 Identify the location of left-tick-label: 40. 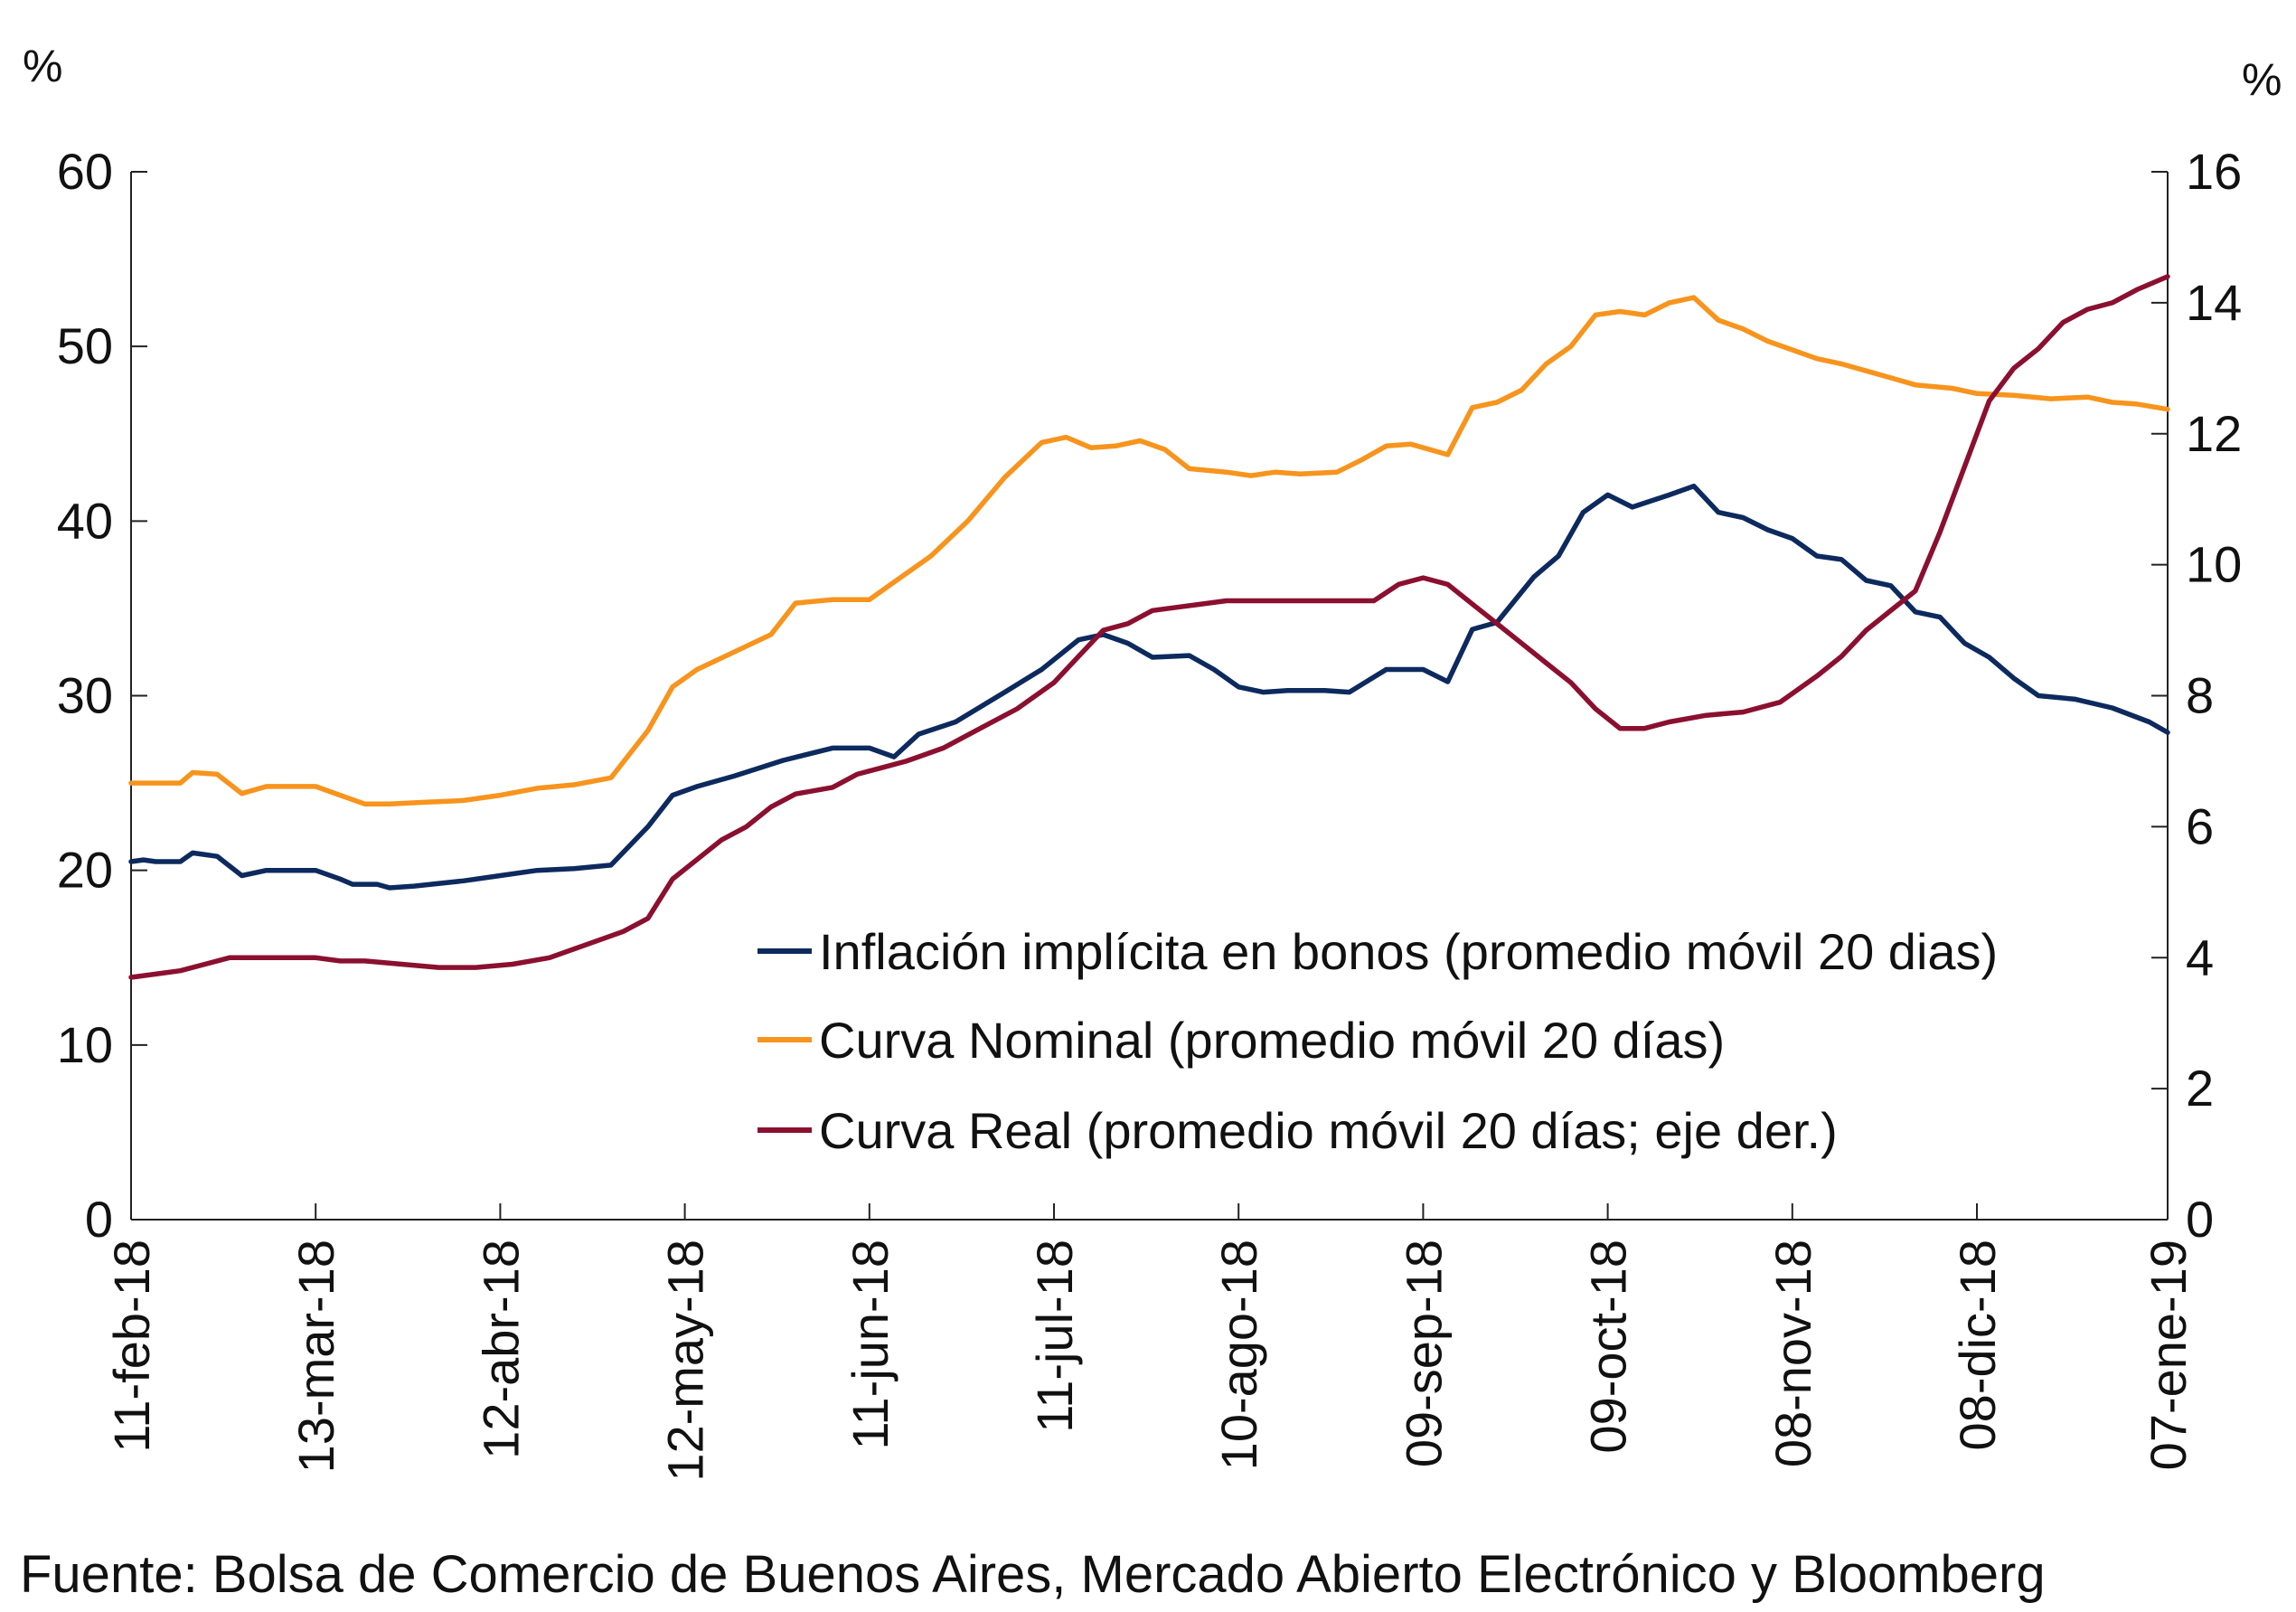
(85, 520).